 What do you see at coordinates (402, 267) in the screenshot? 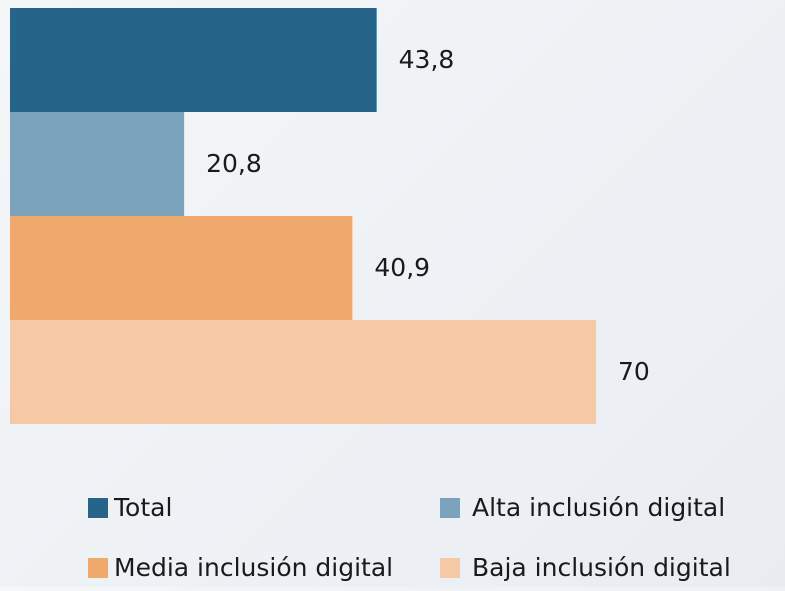
I see `value-label: 40,9` at bounding box center [402, 267].